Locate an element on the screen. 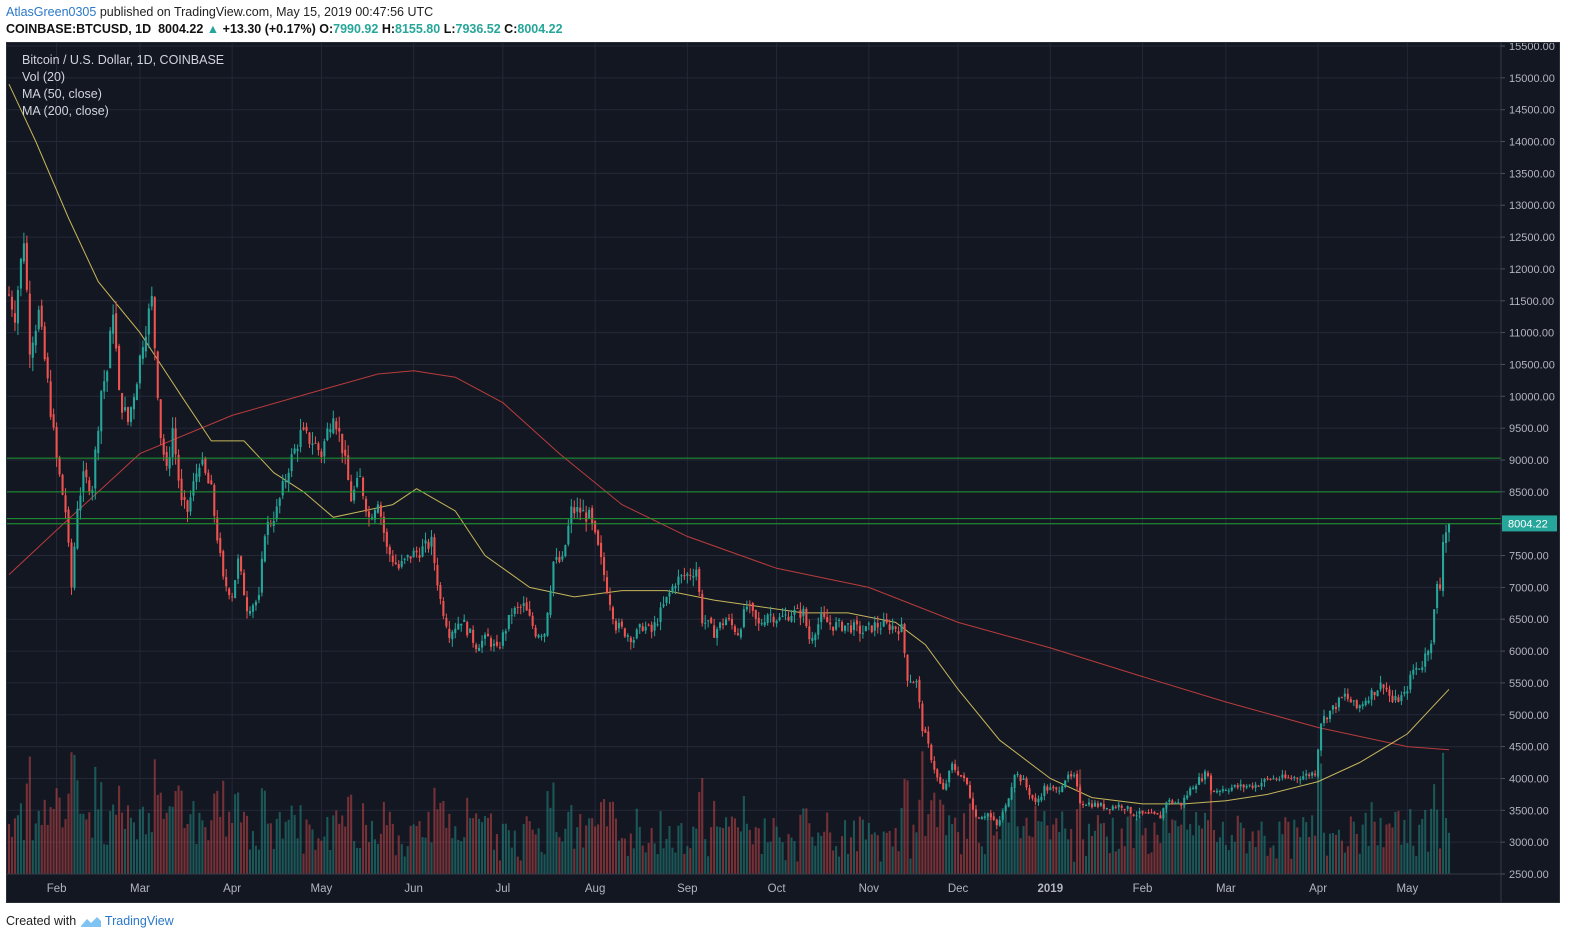 The width and height of the screenshot is (1587, 950). tradingview-brand-link: TradingView is located at coordinates (139, 921).